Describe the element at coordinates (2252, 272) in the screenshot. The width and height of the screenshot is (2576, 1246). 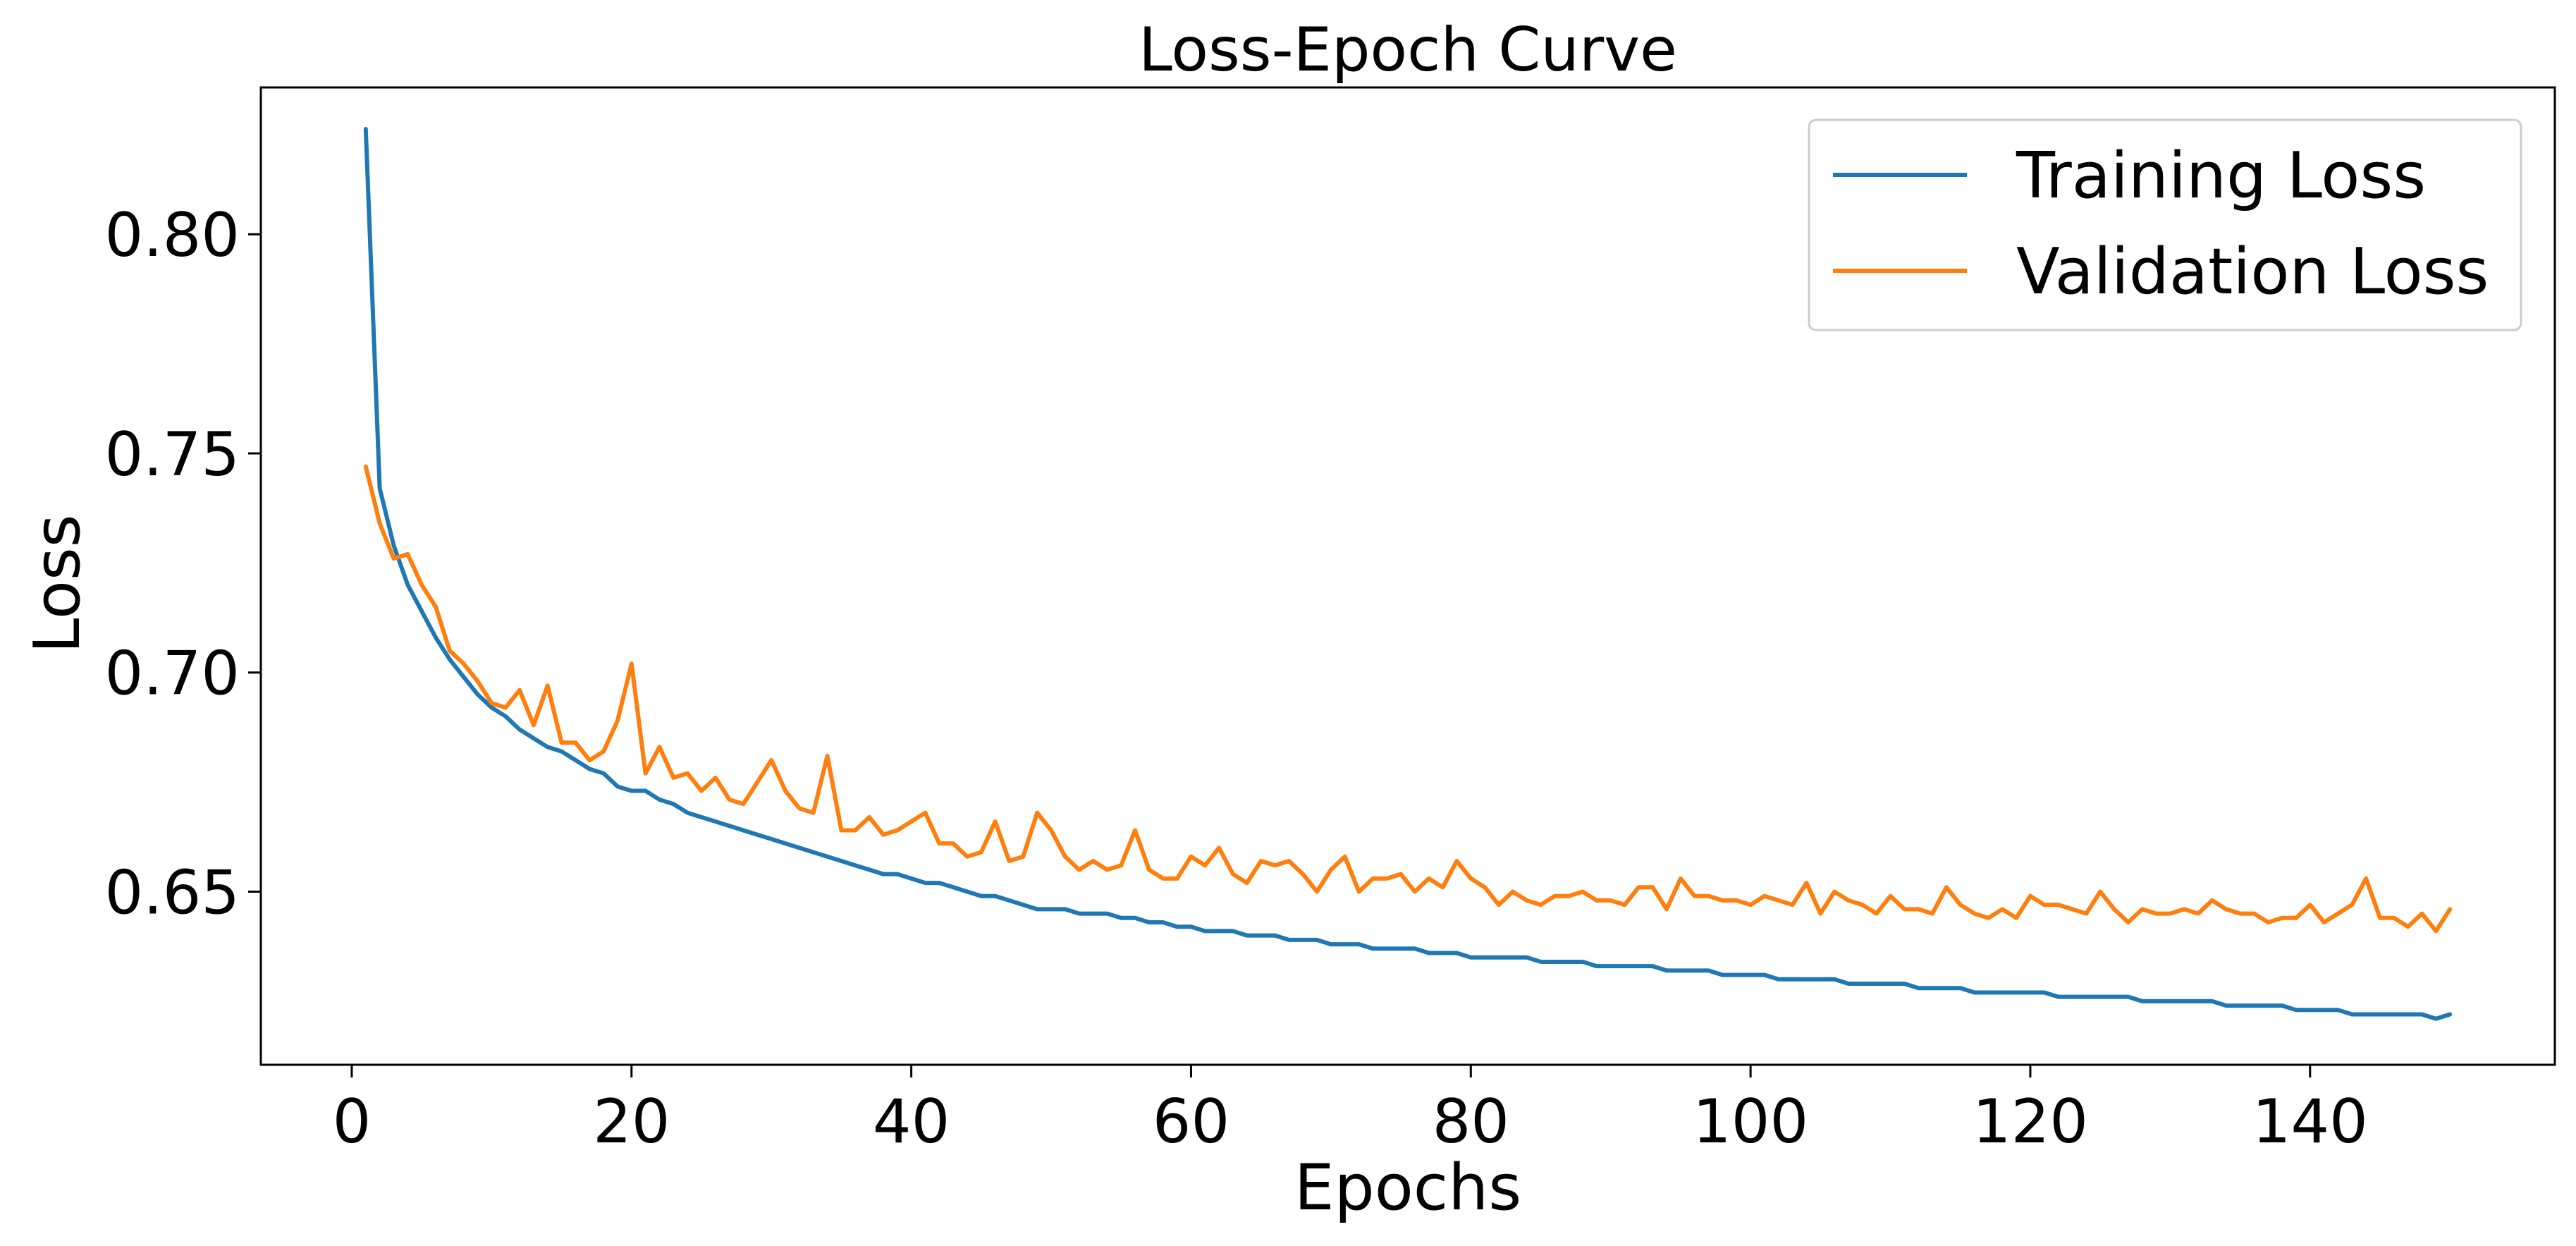
I see `legend-label-validation-loss: Validation Loss` at that location.